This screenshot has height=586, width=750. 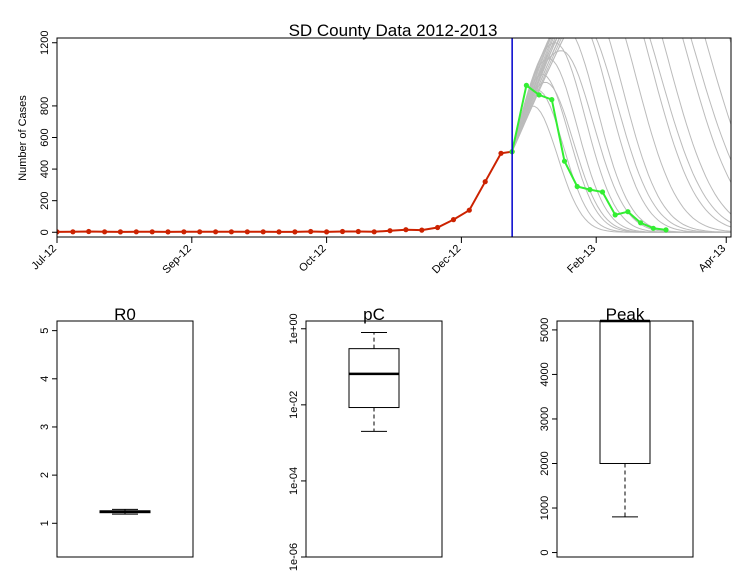 What do you see at coordinates (545, 330) in the screenshot?
I see `y-tick-label: 5000` at bounding box center [545, 330].